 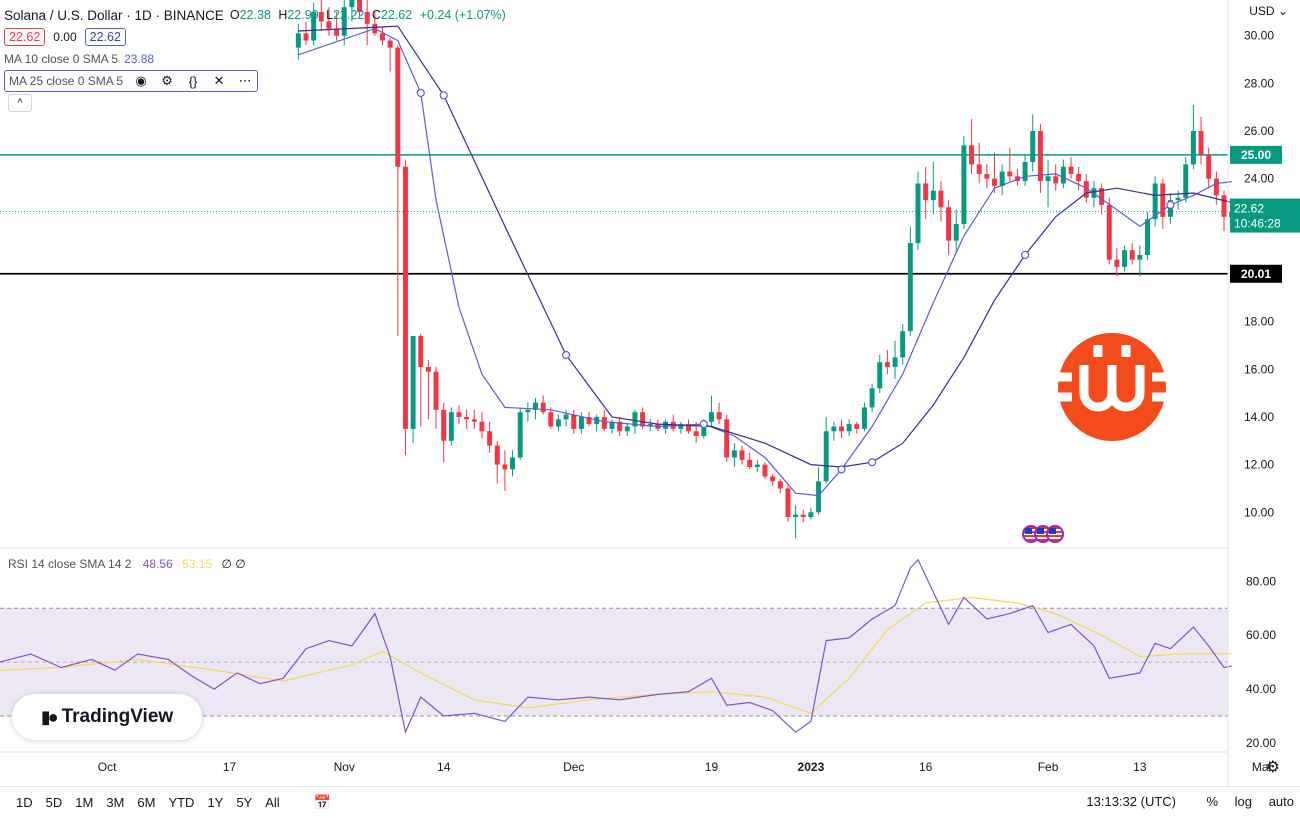 What do you see at coordinates (244, 802) in the screenshot?
I see `range-5y-button: 5Y` at bounding box center [244, 802].